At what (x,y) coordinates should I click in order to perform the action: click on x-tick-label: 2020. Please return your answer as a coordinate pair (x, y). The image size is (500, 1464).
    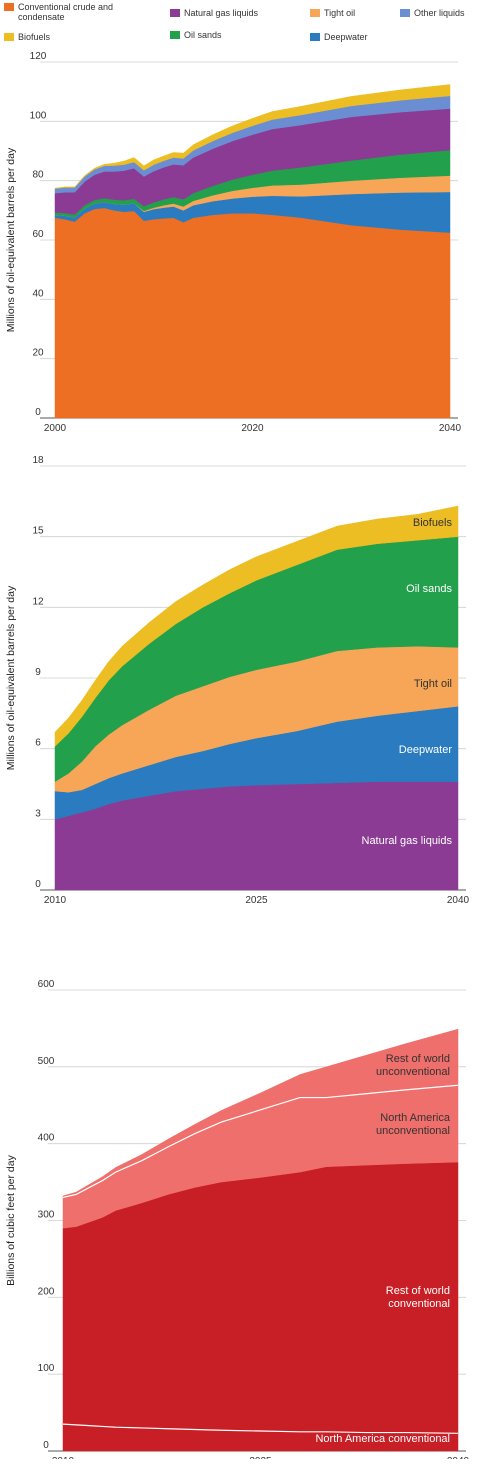
    Looking at the image, I should click on (252, 428).